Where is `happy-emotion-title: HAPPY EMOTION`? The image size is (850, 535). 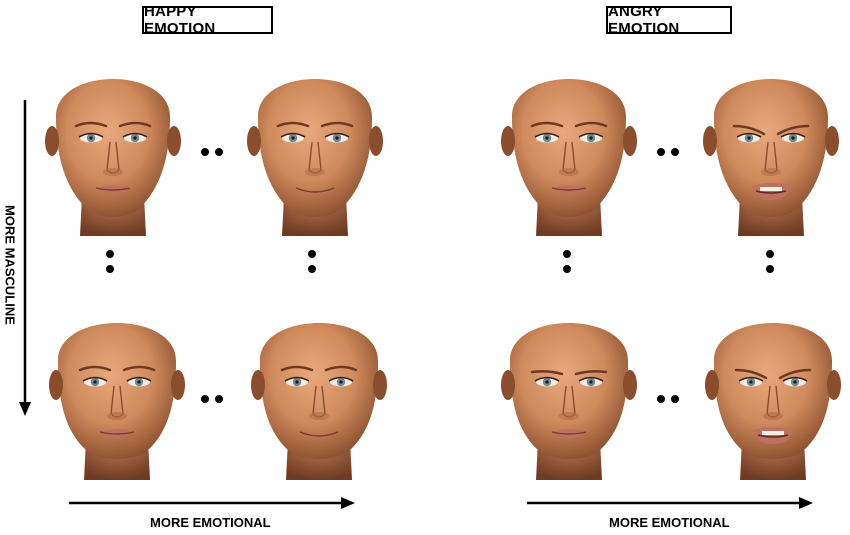 happy-emotion-title: HAPPY EMOTION is located at coordinates (207, 20).